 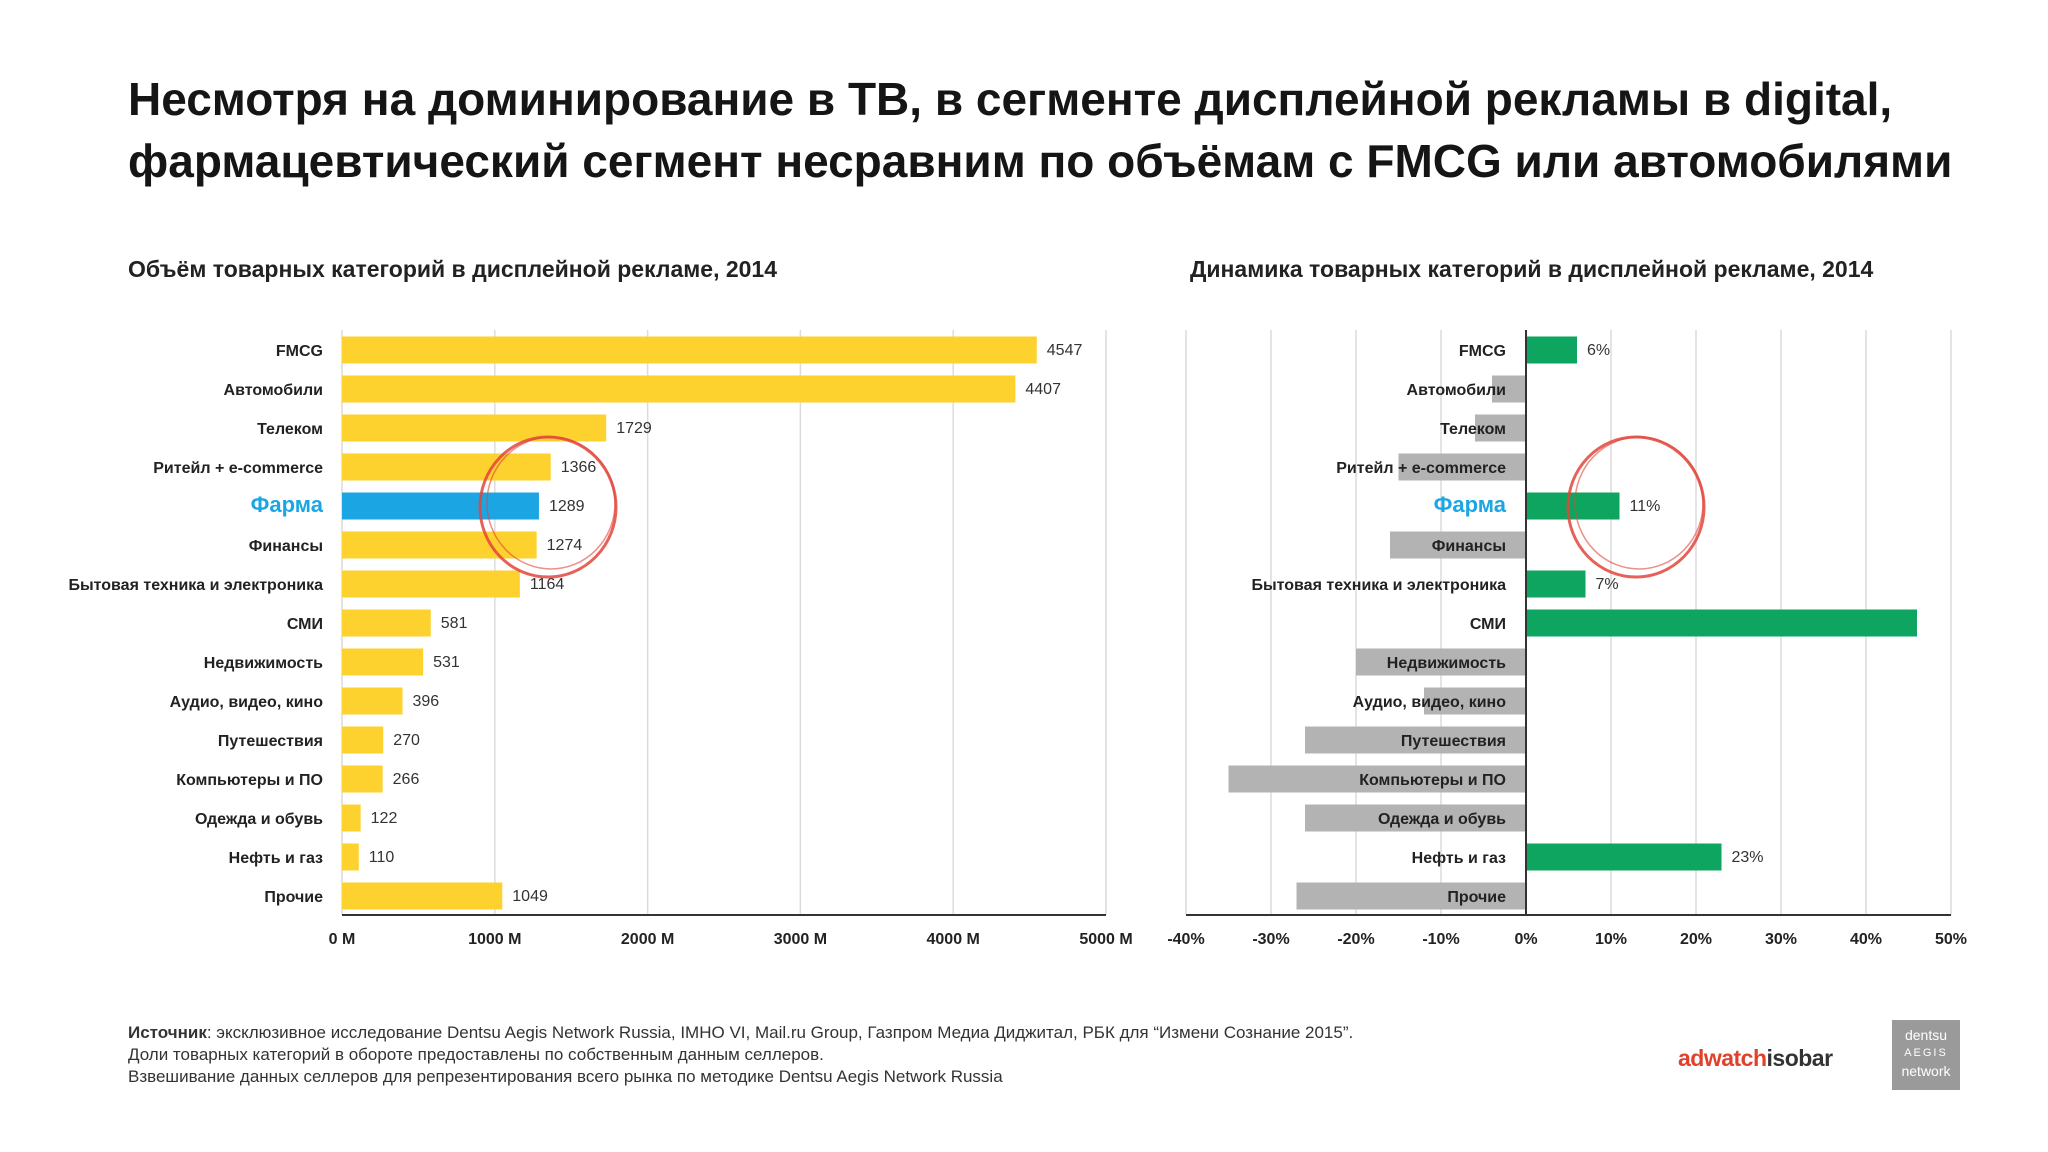 What do you see at coordinates (1446, 663) in the screenshot?
I see `dynamics-category-label: Недвижимость` at bounding box center [1446, 663].